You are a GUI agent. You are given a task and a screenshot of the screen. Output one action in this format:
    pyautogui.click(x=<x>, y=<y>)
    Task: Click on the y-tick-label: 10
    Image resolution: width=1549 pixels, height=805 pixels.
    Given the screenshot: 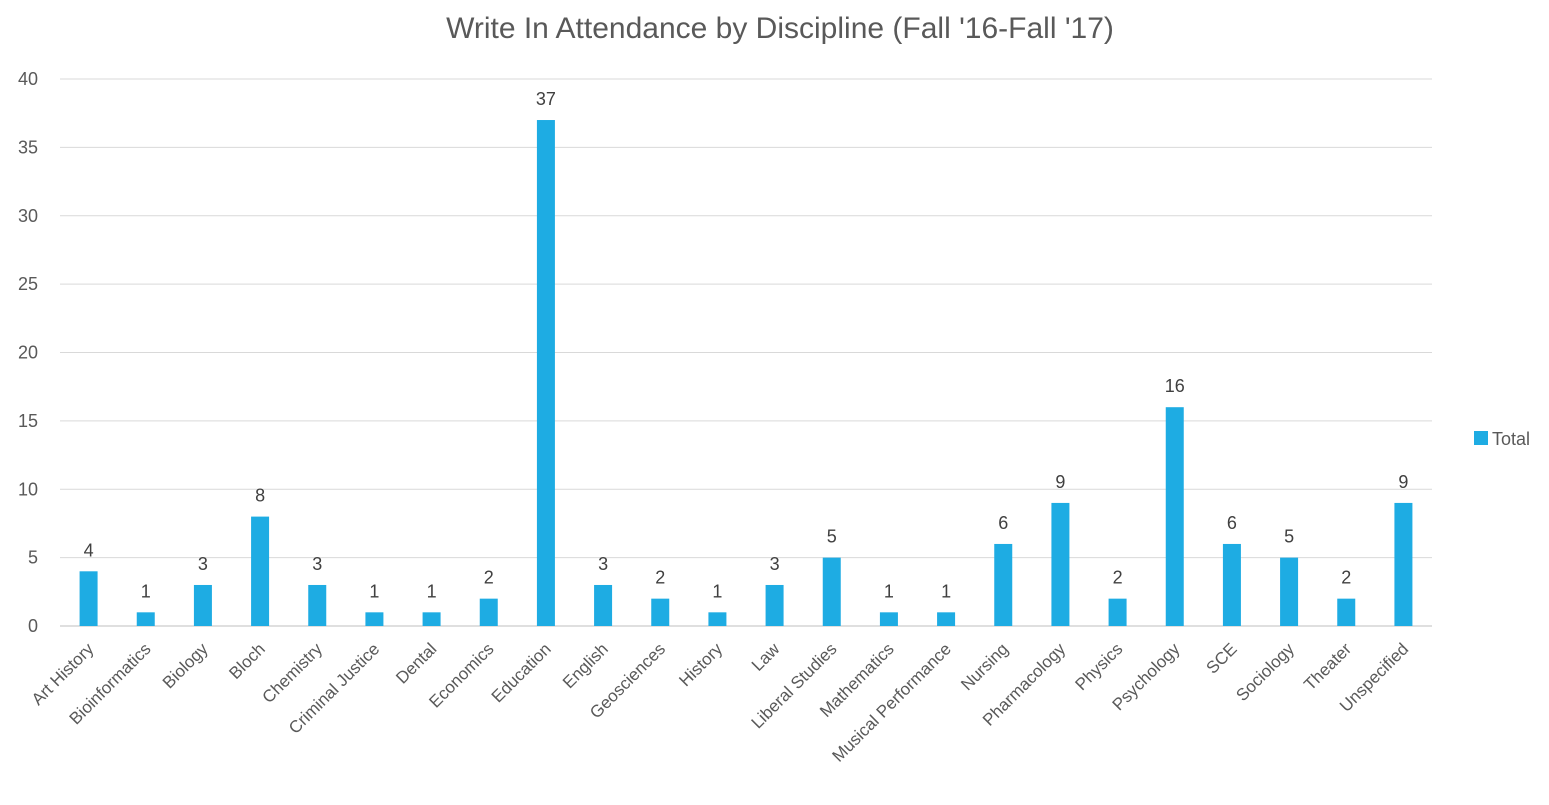 What is the action you would take?
    pyautogui.click(x=28, y=489)
    